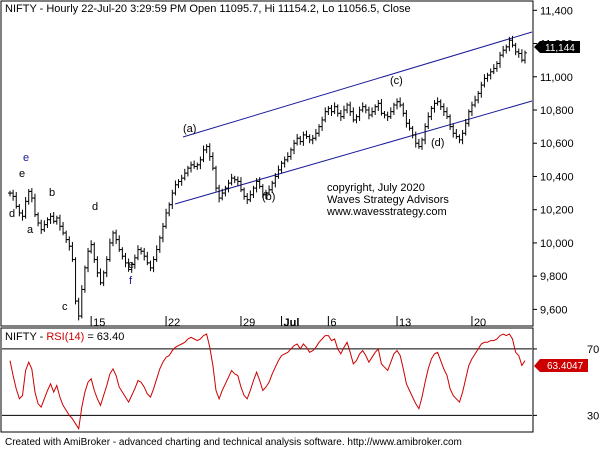 The height and width of the screenshot is (450, 605). Describe the element at coordinates (357, 84) in the screenshot. I see `channel-upper-line` at that location.